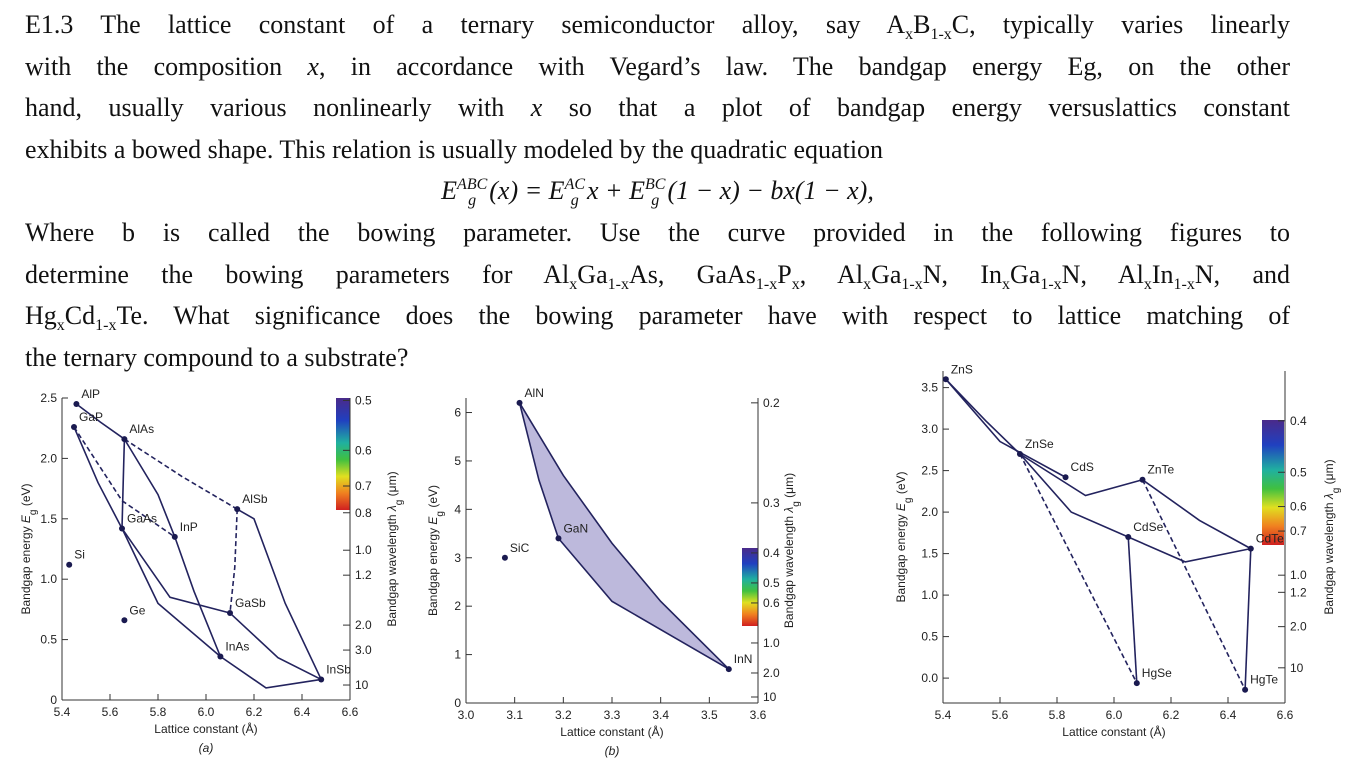 Image resolution: width=1366 pixels, height=768 pixels. Describe the element at coordinates (743, 659) in the screenshot. I see `point-label: InN` at that location.